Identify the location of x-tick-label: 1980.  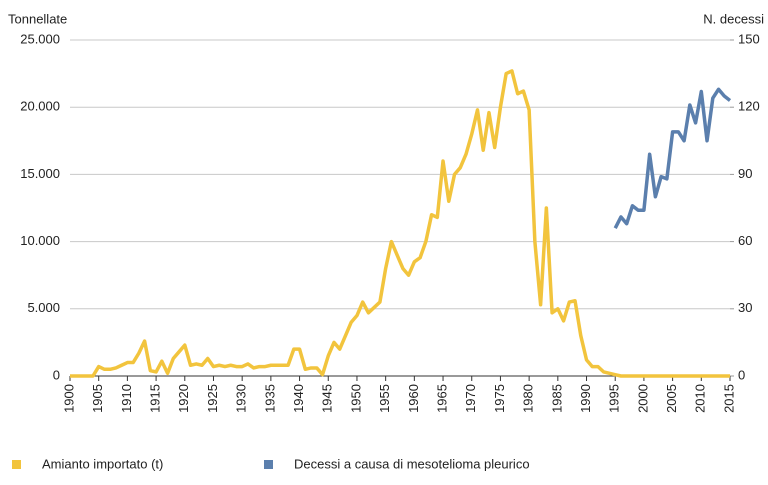
(528, 398).